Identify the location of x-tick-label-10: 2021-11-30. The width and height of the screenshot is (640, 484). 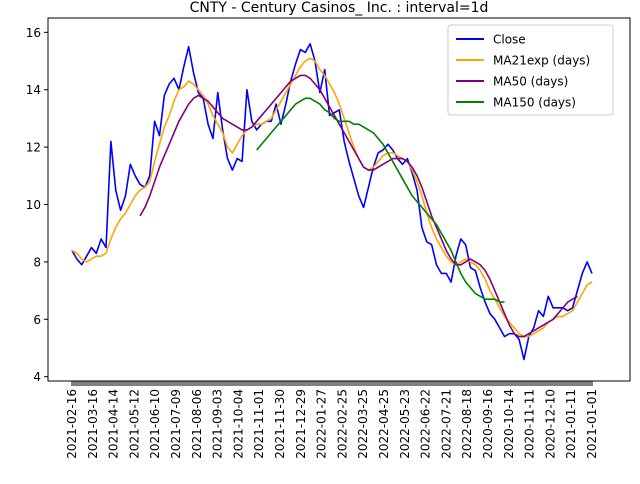
(280, 424).